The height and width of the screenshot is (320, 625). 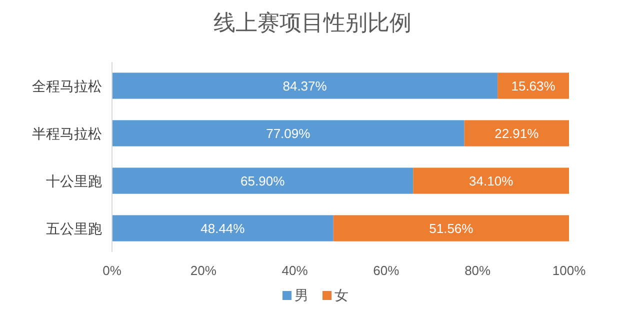 I want to click on legend-label: 男, so click(x=301, y=295).